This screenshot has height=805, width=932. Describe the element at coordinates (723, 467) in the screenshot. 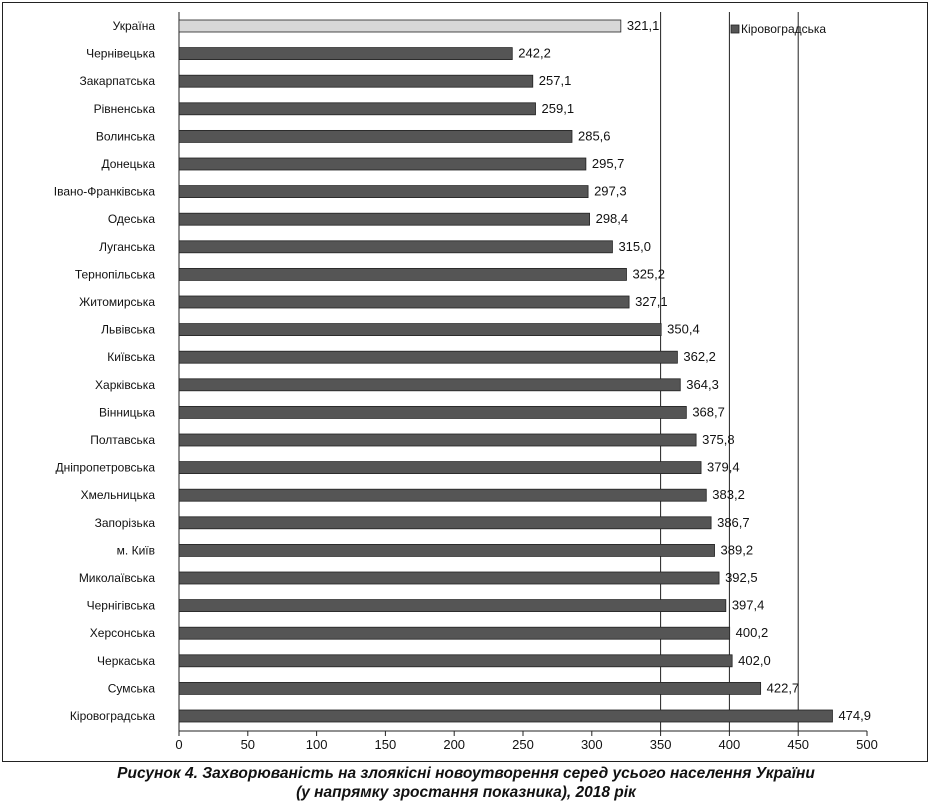

I see `value-label: 379,4` at that location.